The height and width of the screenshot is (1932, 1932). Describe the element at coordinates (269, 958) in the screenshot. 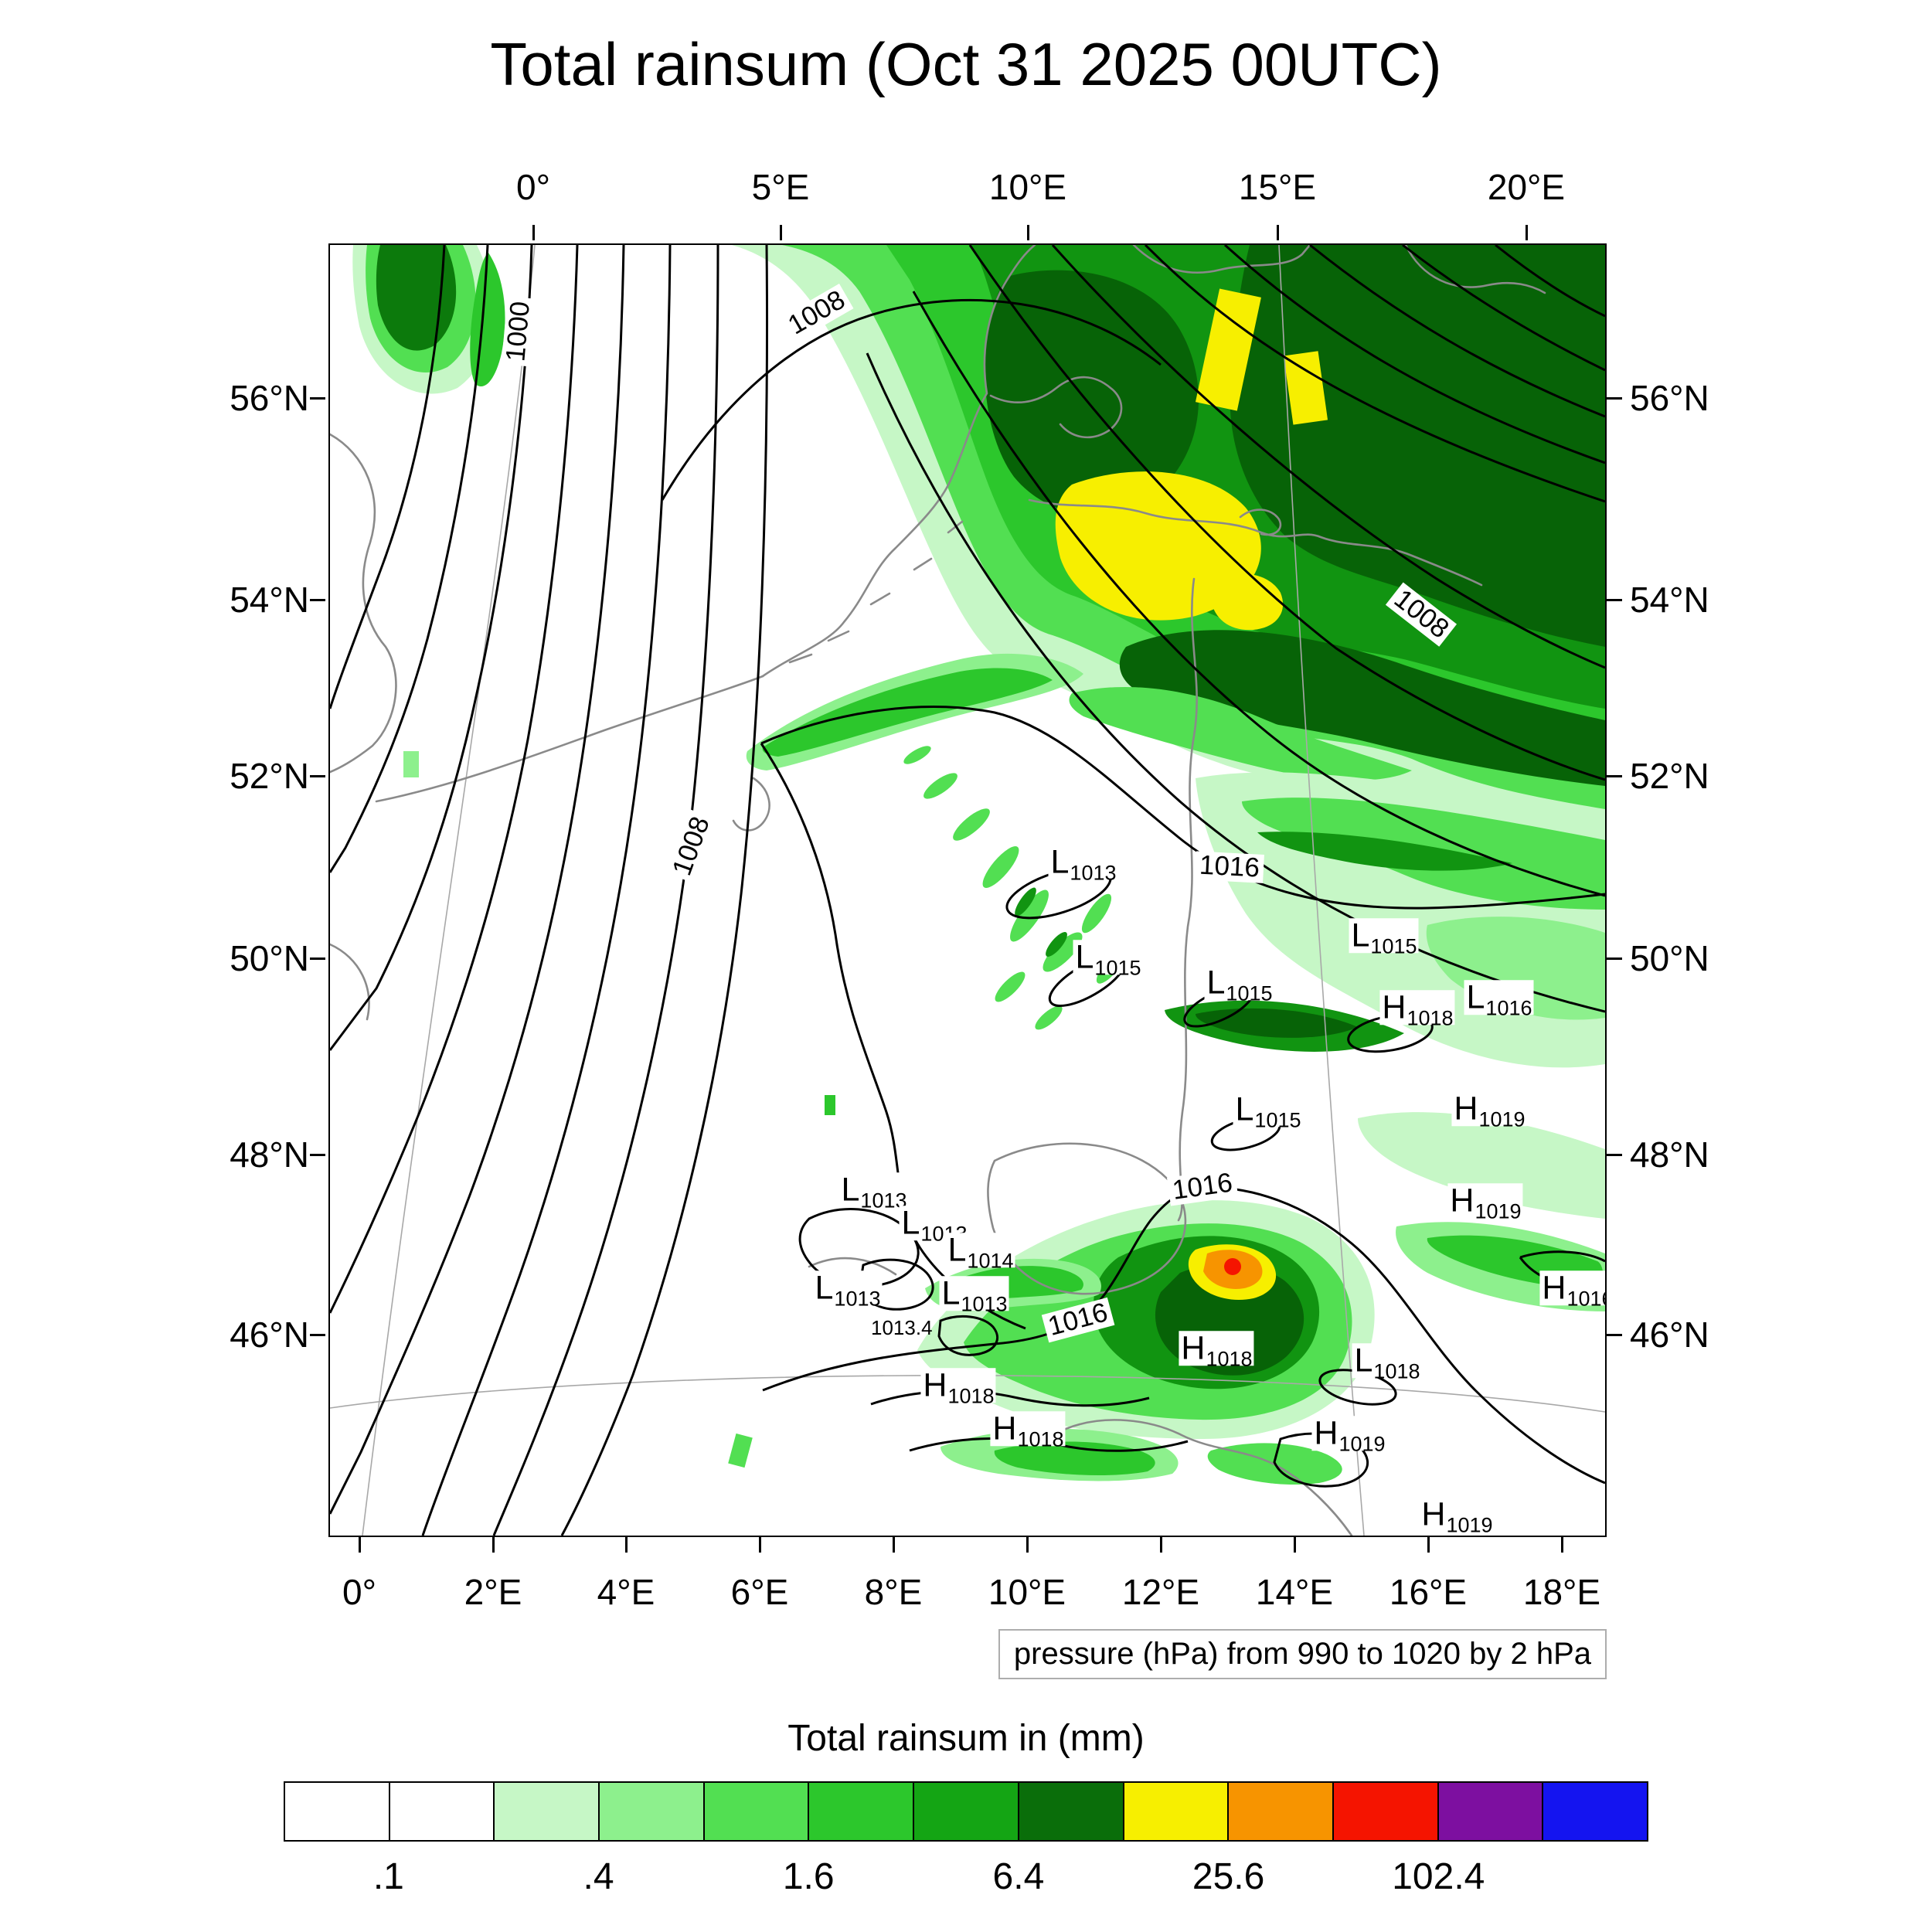

I see `axis-tick-label-left: 50°N` at that location.